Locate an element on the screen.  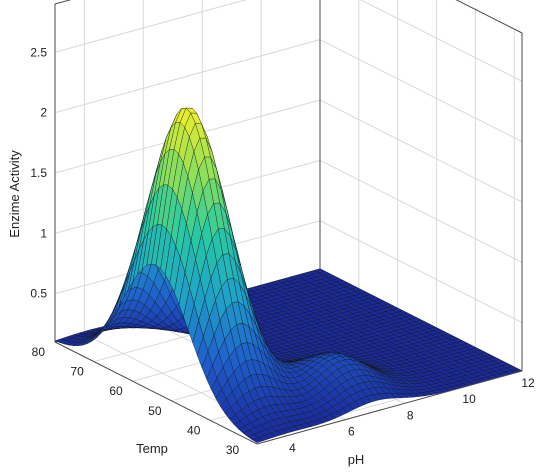
z-axis-label: Enzime Activity is located at coordinates (14, 194).